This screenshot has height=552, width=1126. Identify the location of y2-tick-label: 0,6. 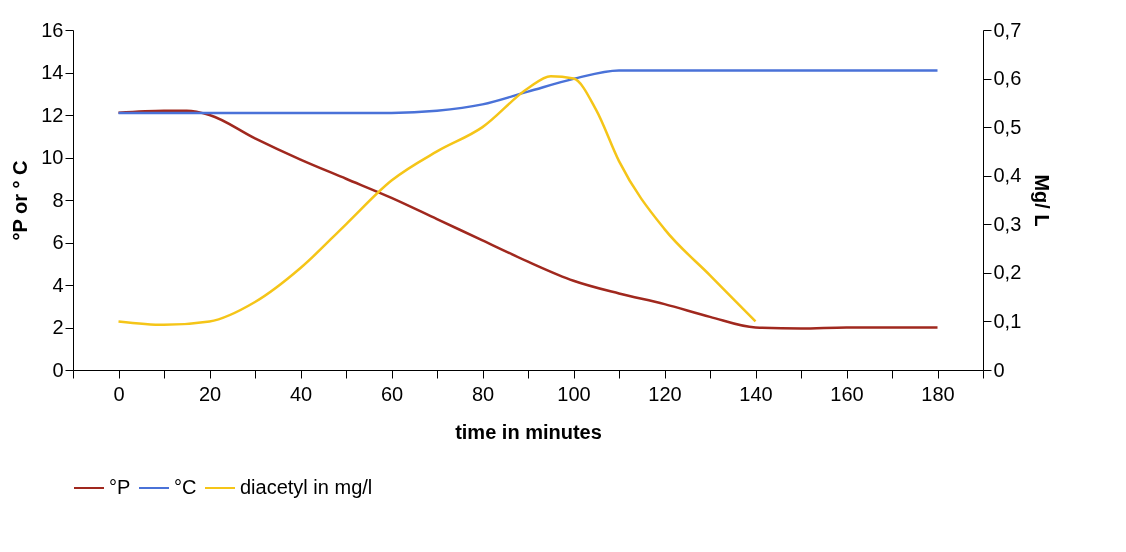
(1007, 78).